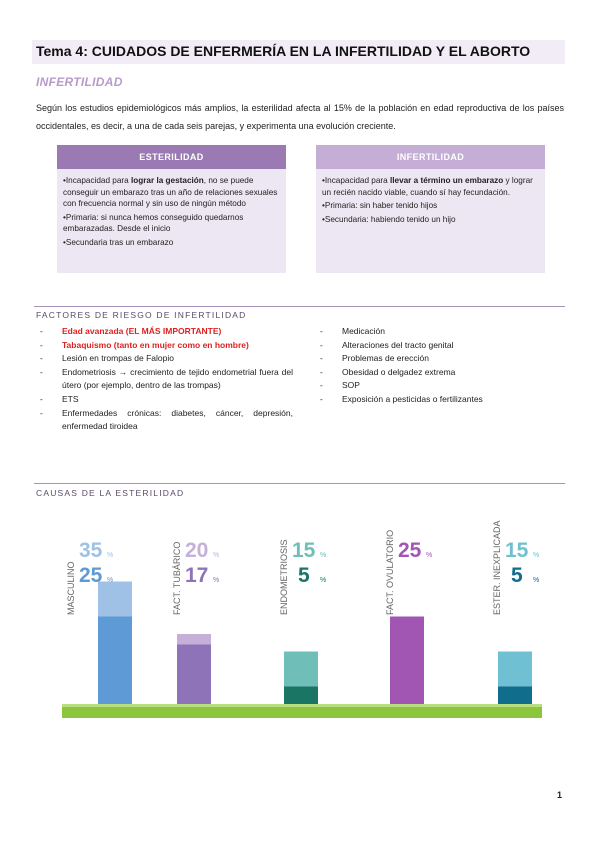 The width and height of the screenshot is (599, 848). Describe the element at coordinates (351, 385) in the screenshot. I see `risk-factor-text: SOP` at that location.